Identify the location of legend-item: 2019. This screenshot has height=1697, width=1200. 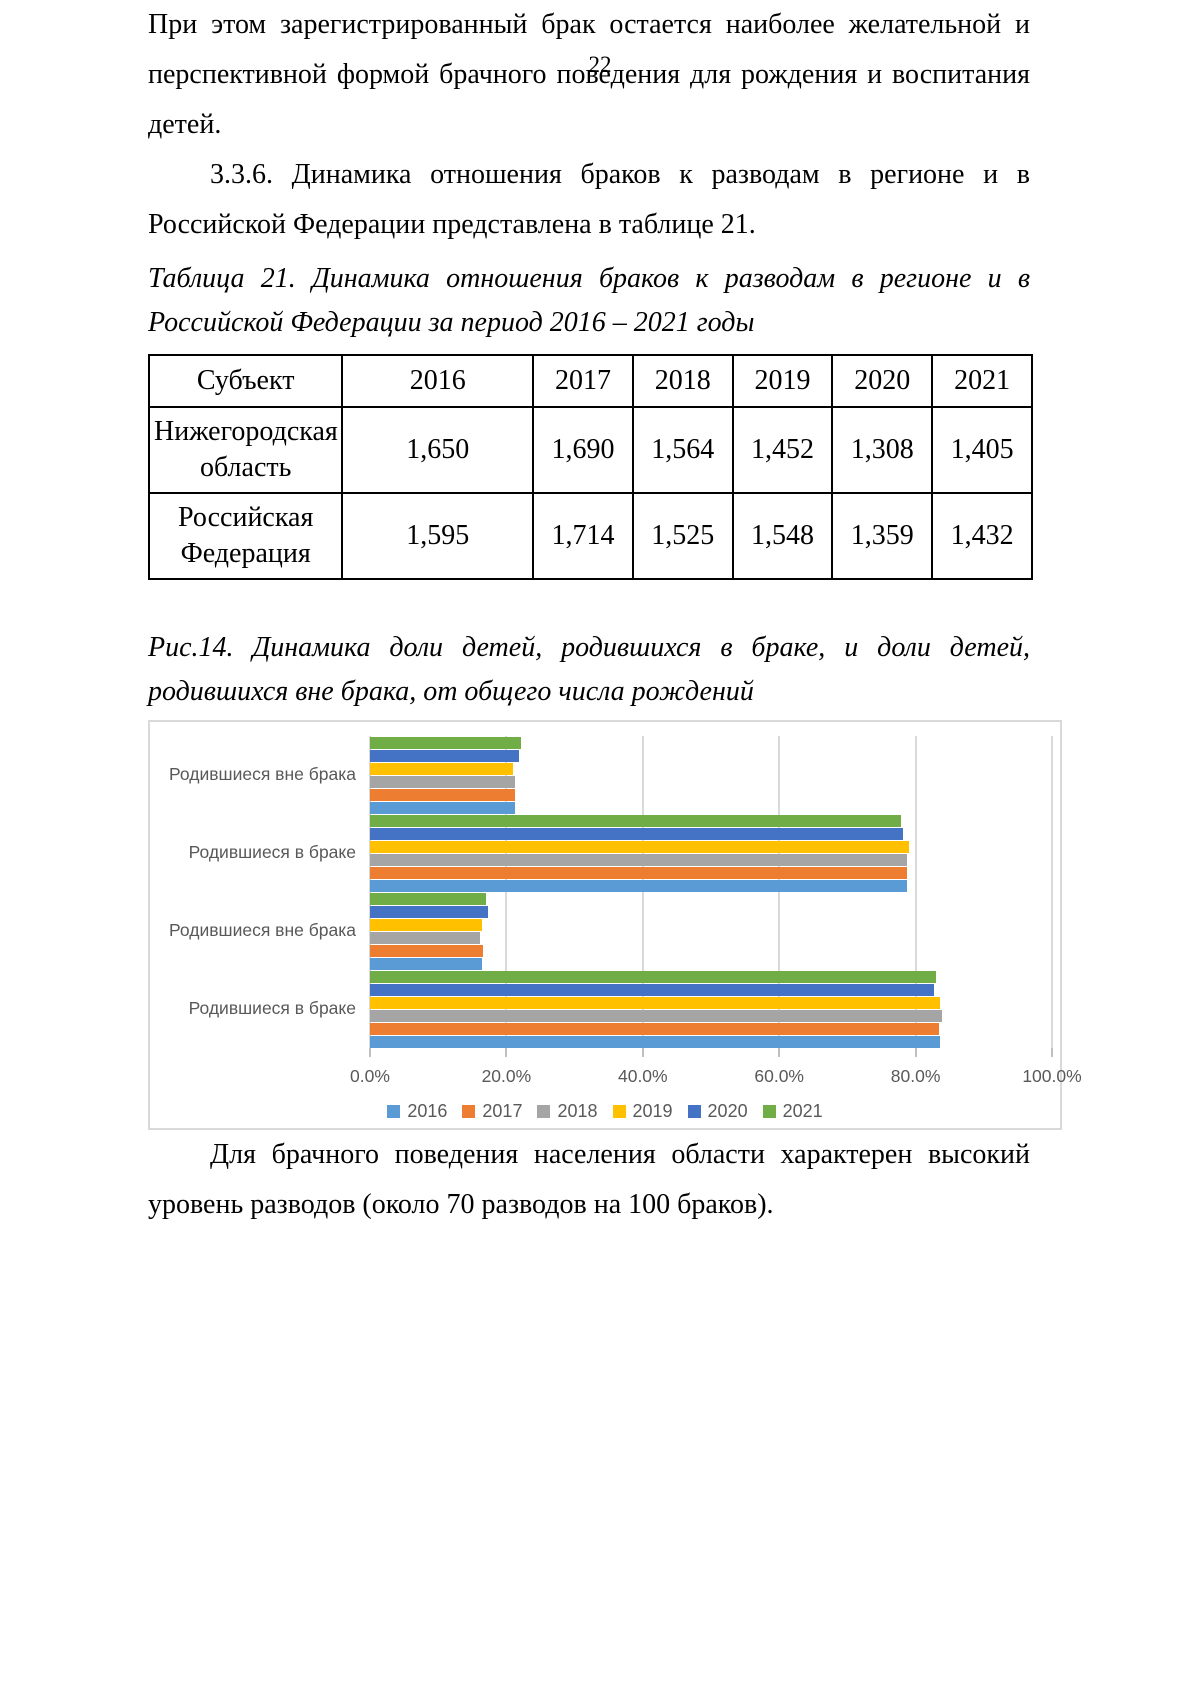
(642, 1111).